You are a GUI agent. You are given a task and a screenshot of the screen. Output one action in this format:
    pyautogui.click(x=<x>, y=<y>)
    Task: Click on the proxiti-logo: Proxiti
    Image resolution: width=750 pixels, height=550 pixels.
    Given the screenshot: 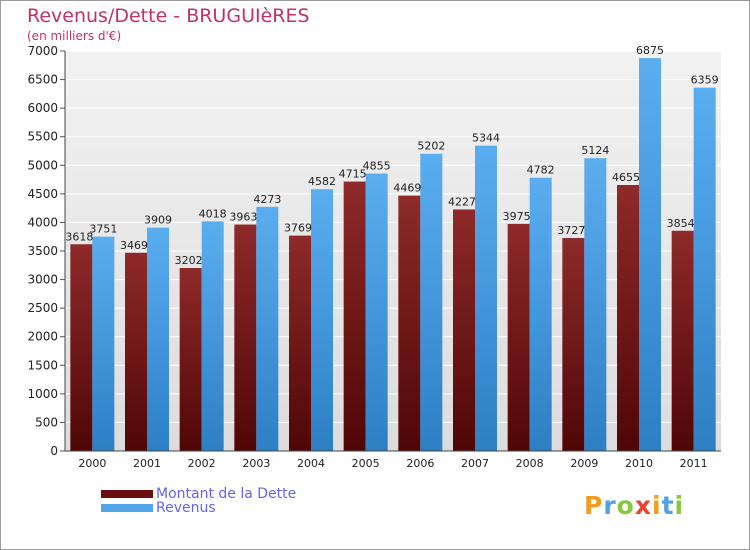 What is the action you would take?
    pyautogui.click(x=634, y=505)
    